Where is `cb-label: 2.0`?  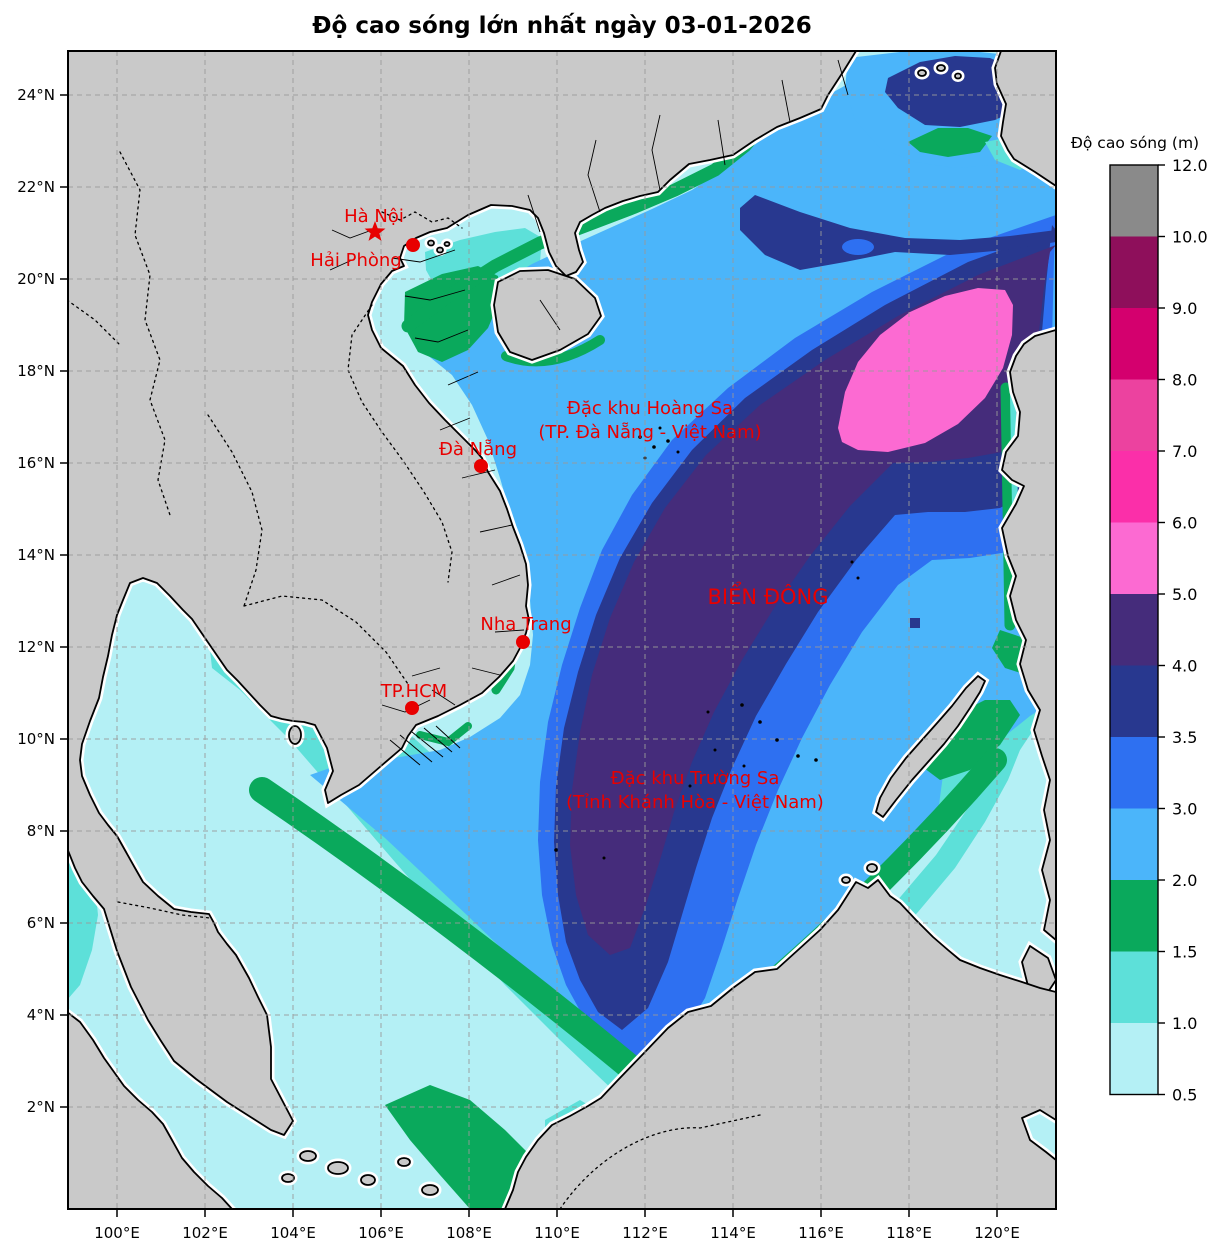
cb-label: 2.0 is located at coordinates (1184, 880).